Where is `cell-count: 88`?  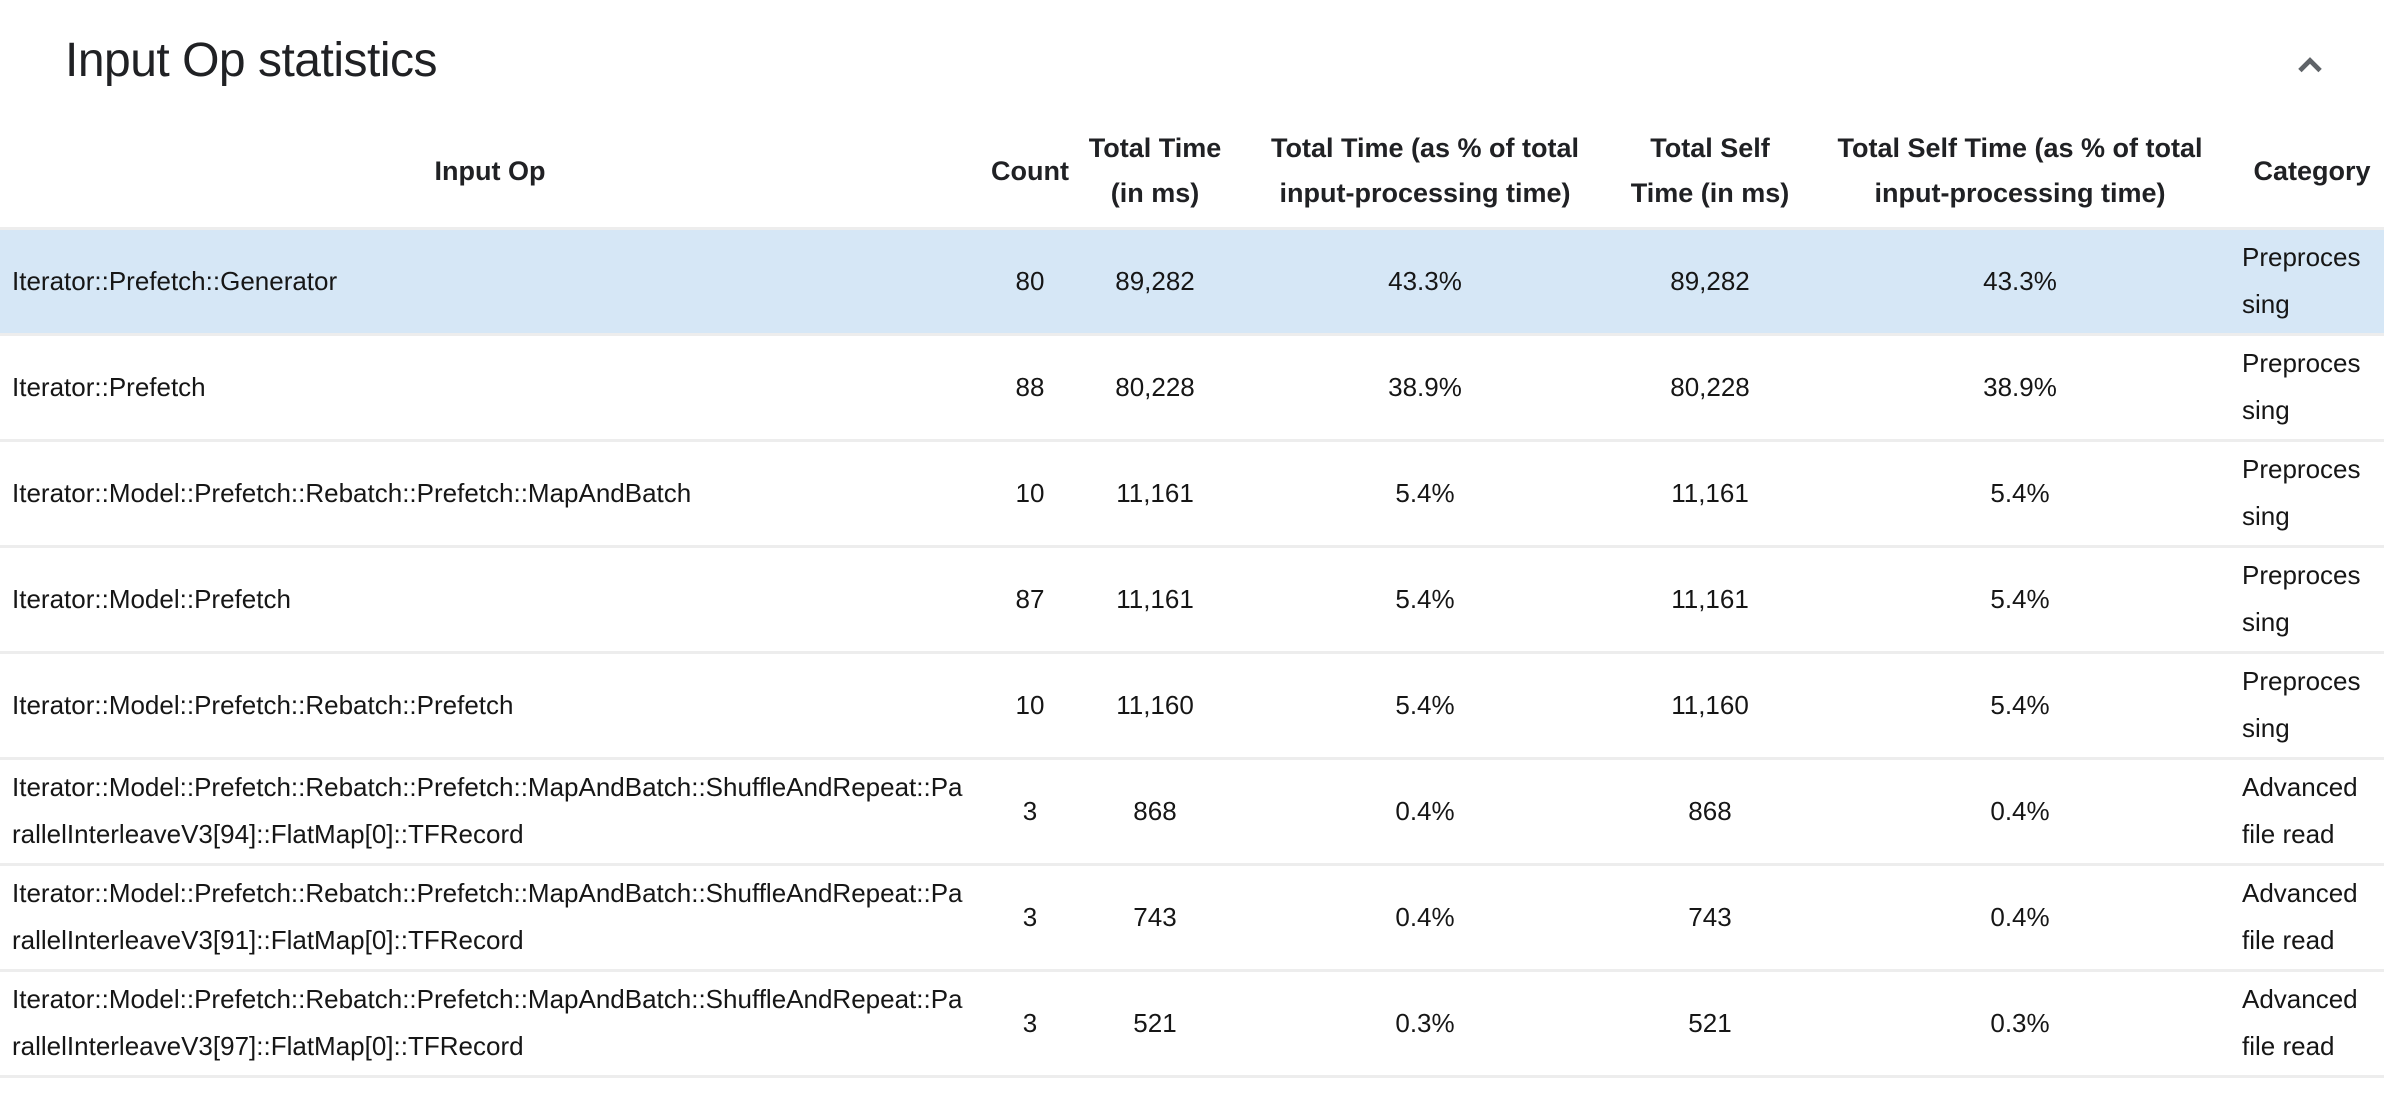 cell-count: 88 is located at coordinates (1030, 386).